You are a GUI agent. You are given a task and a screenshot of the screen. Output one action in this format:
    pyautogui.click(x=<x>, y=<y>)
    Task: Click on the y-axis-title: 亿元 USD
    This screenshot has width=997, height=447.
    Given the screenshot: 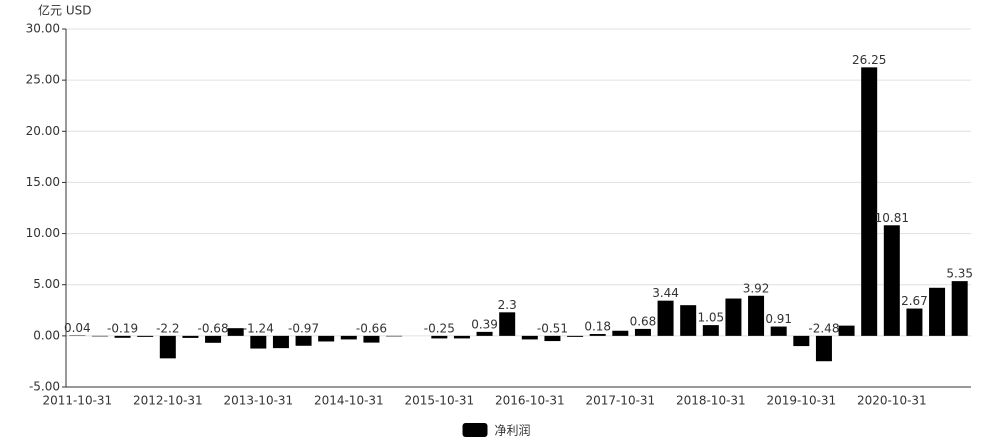 What is the action you would take?
    pyautogui.click(x=64, y=10)
    